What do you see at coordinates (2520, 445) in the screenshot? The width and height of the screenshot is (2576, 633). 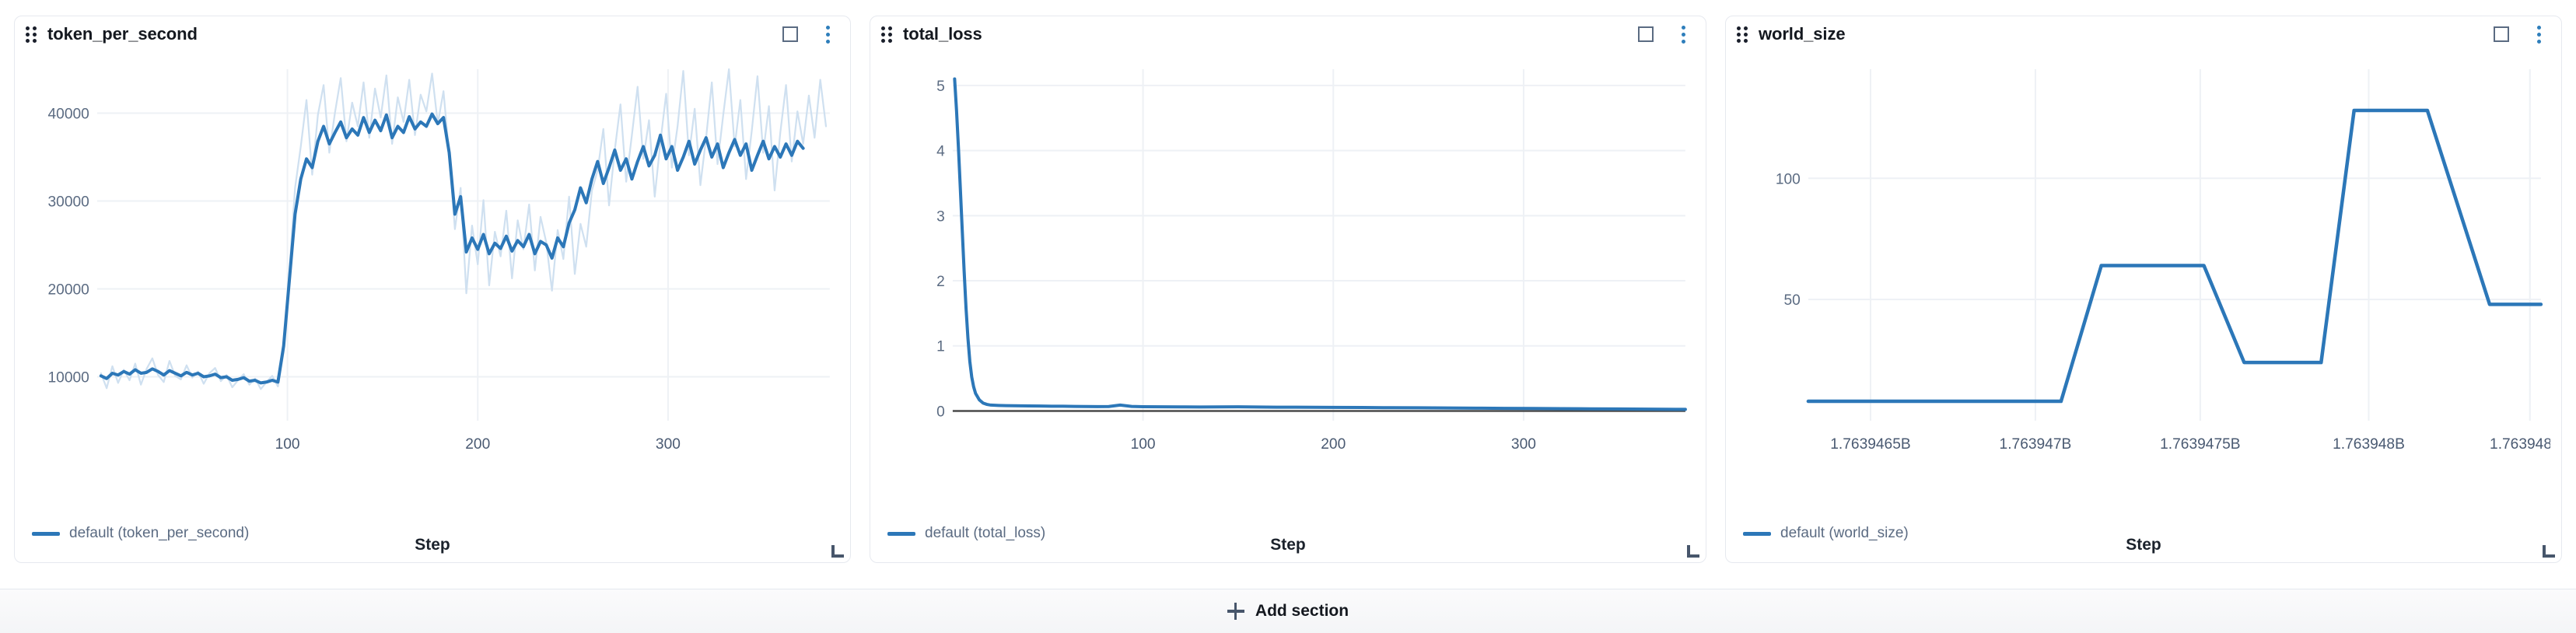 I see `svg-text: 1.7639485B` at bounding box center [2520, 445].